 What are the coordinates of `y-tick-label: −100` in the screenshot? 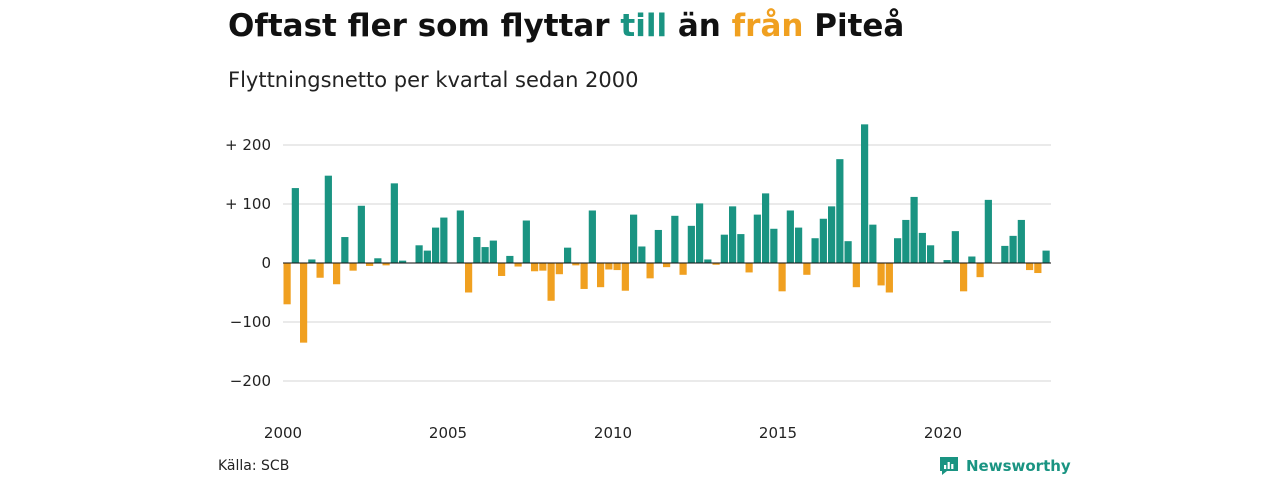 It's located at (250, 322).